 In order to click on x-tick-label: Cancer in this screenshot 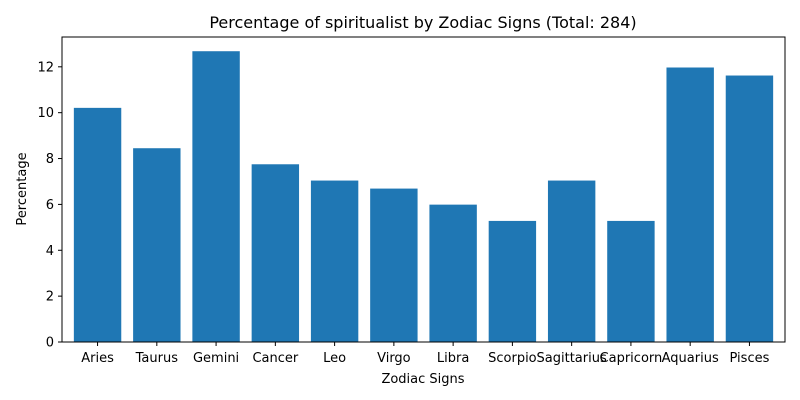, I will do `click(275, 358)`.